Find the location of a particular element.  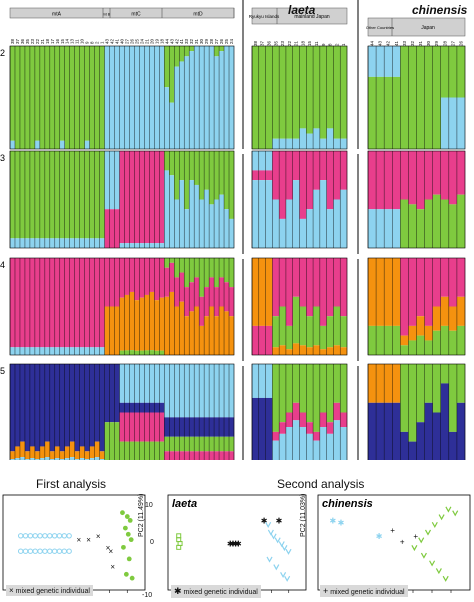

sample-id-label: 36 is located at coordinates (22, 41).